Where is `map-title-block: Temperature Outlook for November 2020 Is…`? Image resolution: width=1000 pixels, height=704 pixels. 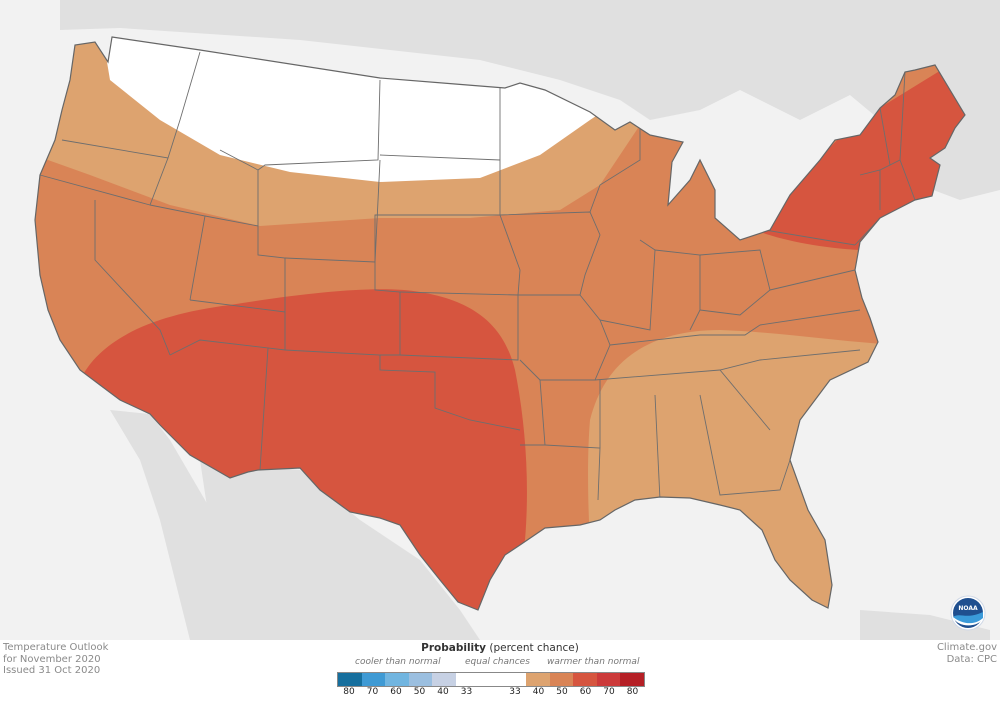 map-title-block: Temperature Outlook for November 2020 Is… is located at coordinates (55, 659).